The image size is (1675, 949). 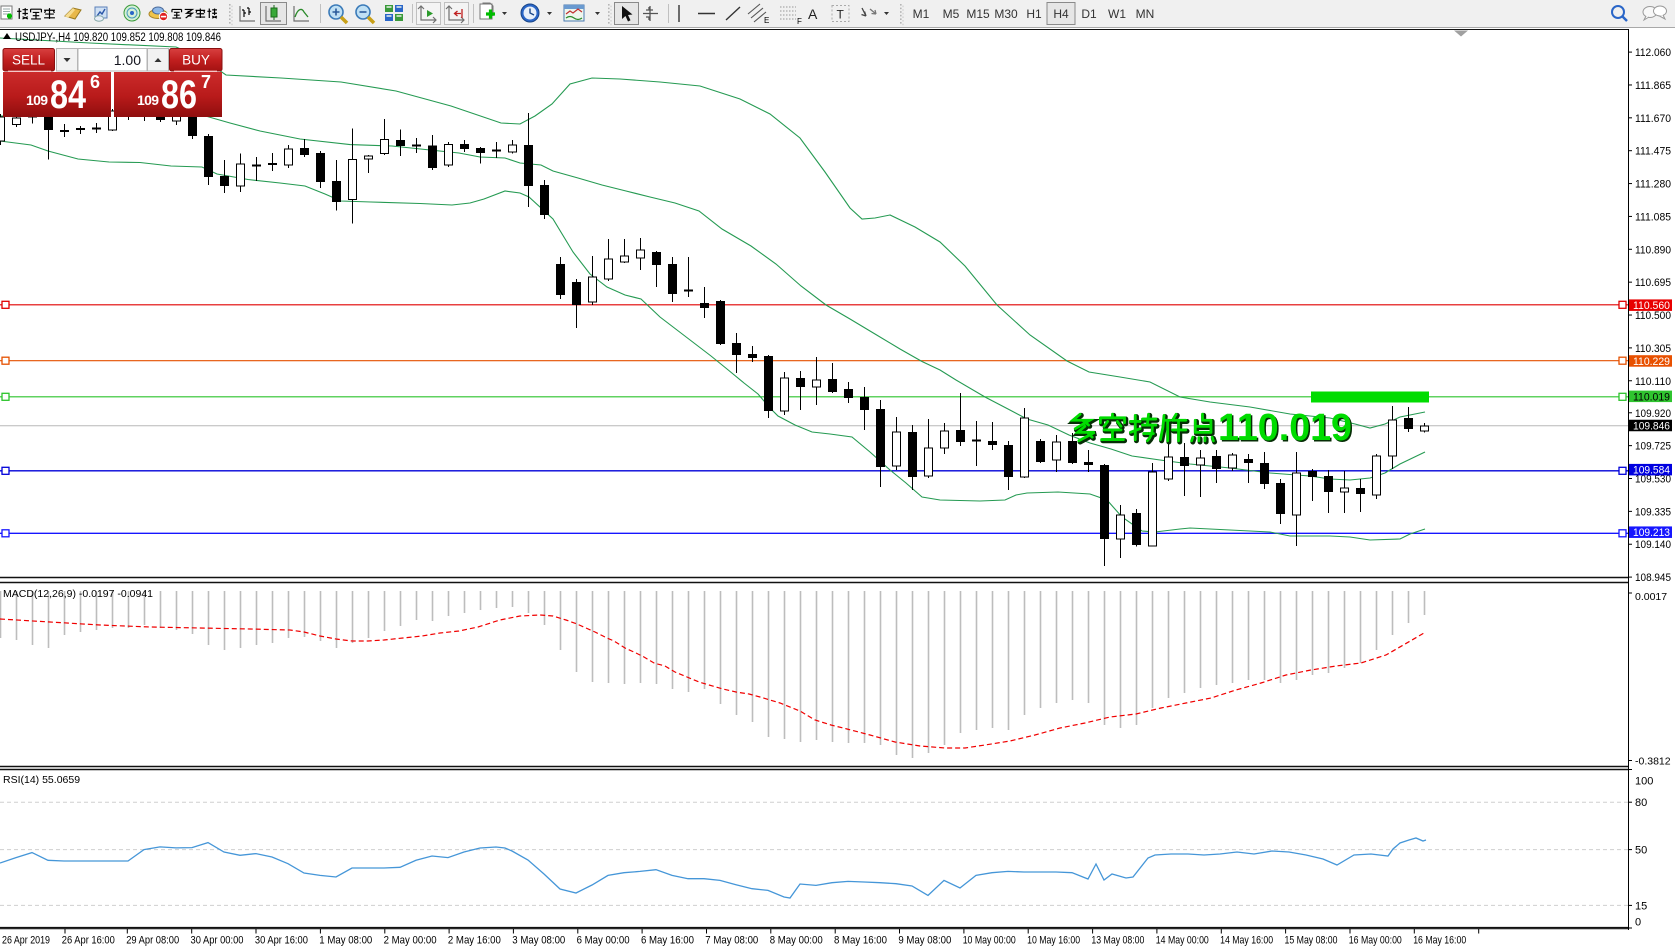 What do you see at coordinates (1439, 941) in the screenshot?
I see `svg-text: 16 May 16:00` at bounding box center [1439, 941].